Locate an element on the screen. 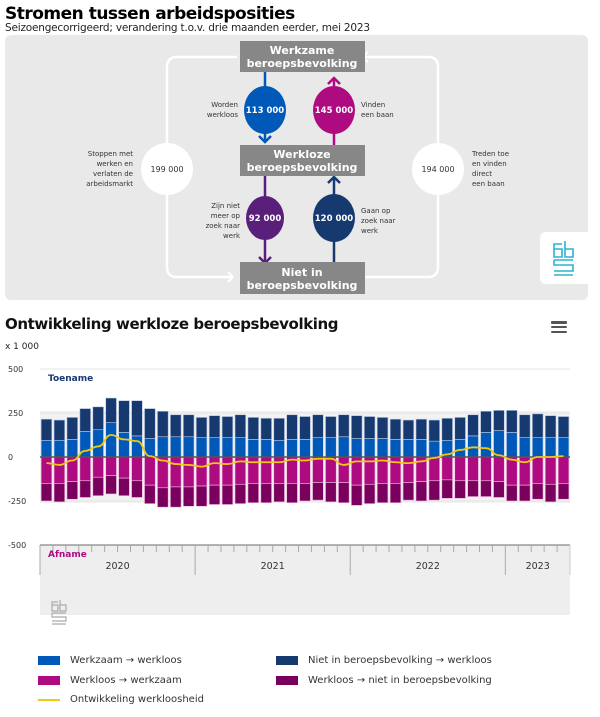 This screenshot has width=600, height=717. line-ontwikkeling-werkloosheid is located at coordinates (305, 451).